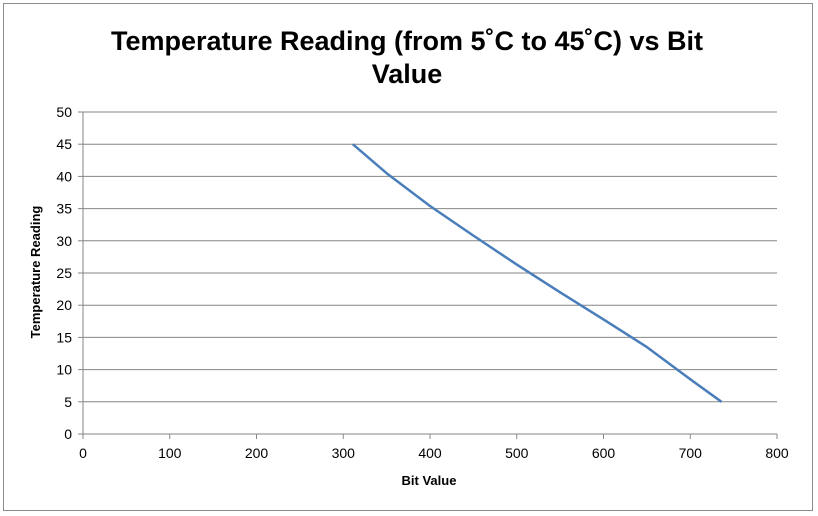 The width and height of the screenshot is (818, 516). Describe the element at coordinates (344, 453) in the screenshot. I see `x-tick-label-300: 300` at that location.